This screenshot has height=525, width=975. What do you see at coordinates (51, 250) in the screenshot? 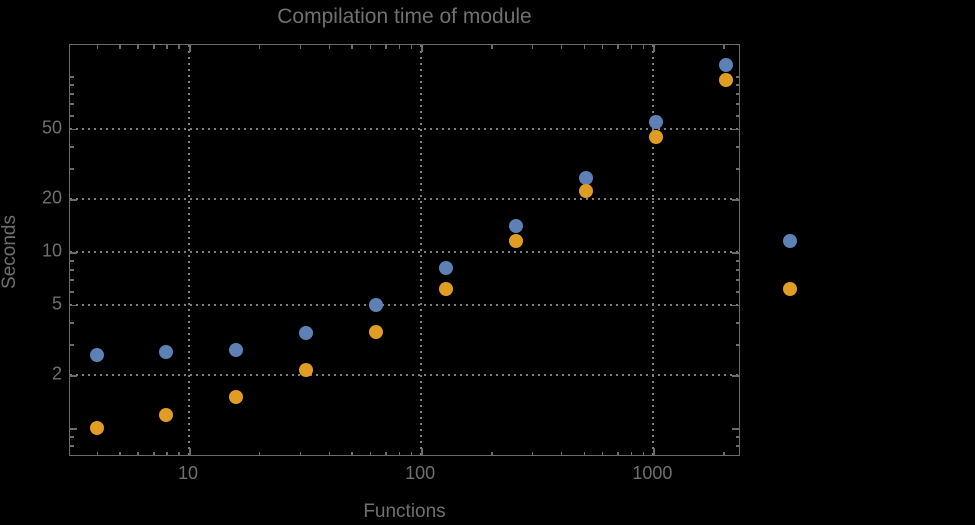
I see `y-tick-label: 10` at bounding box center [51, 250].